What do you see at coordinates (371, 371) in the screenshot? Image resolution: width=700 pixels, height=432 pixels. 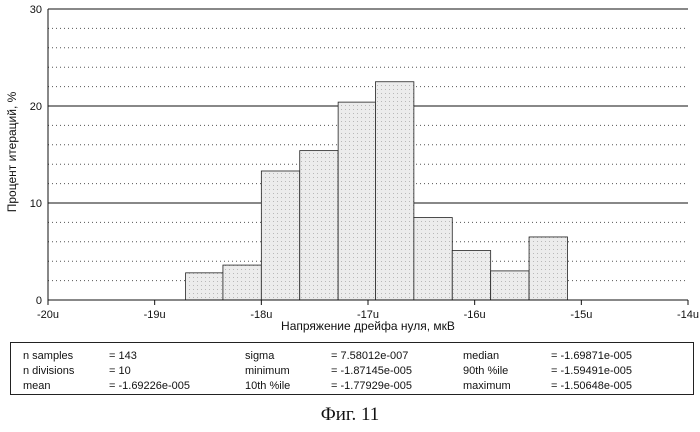 I see `minimum-value: = -1.87145e-005` at bounding box center [371, 371].